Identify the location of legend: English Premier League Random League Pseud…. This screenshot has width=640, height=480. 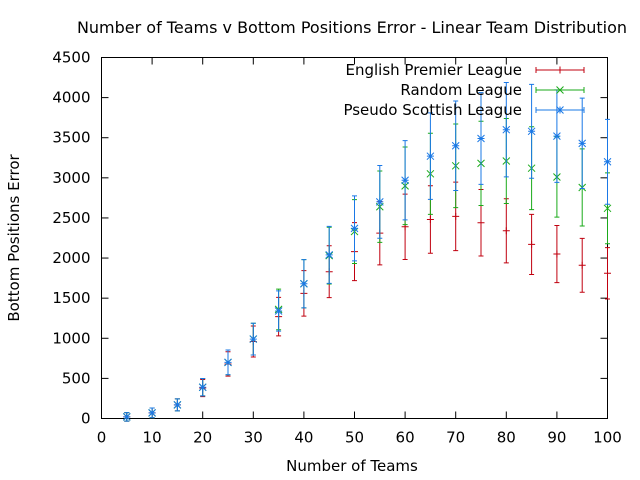
(464, 90).